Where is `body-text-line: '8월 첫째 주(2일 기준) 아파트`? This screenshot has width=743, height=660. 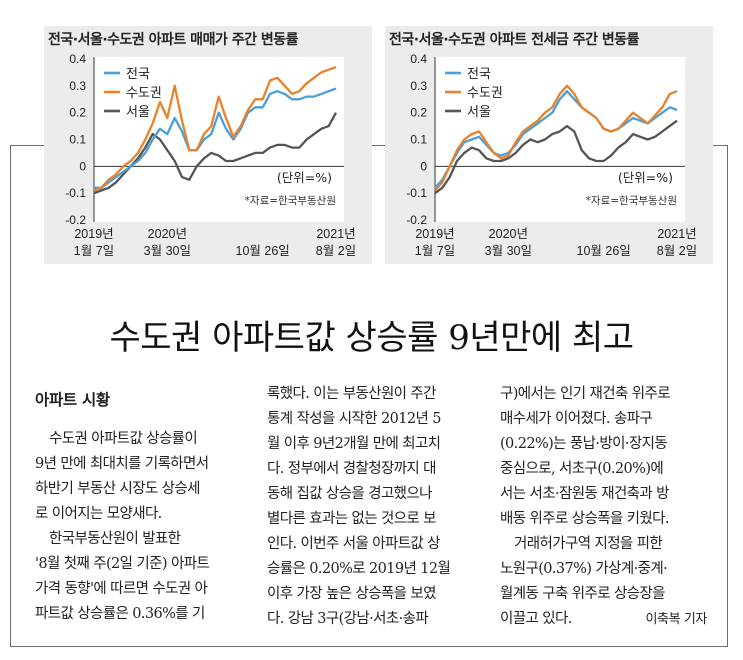
body-text-line: '8월 첫째 주(2일 기준) 아파트 is located at coordinates (122, 564).